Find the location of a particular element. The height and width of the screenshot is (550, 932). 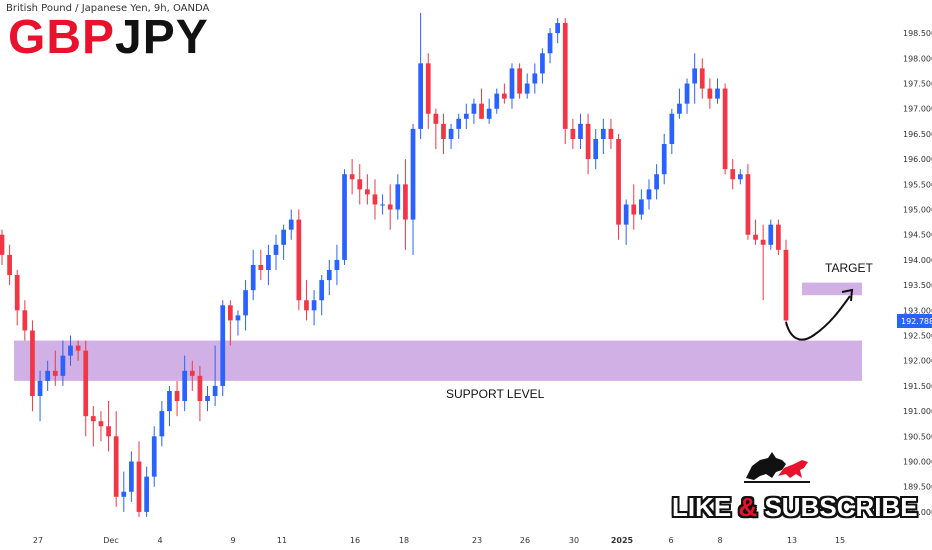

pair-quote: JPY is located at coordinates (162, 37).